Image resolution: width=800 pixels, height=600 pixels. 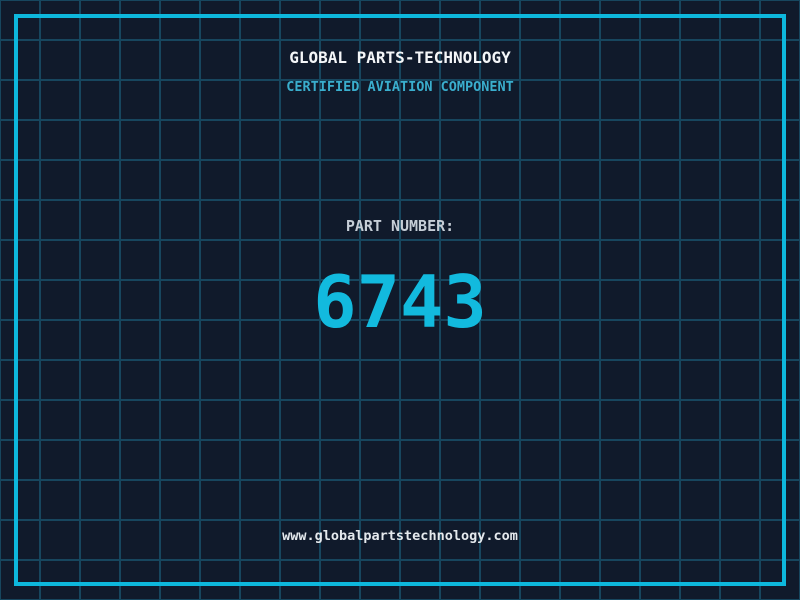 I want to click on company-title: GLOBAL PARTS-TECHNOLOGY, so click(x=400, y=57).